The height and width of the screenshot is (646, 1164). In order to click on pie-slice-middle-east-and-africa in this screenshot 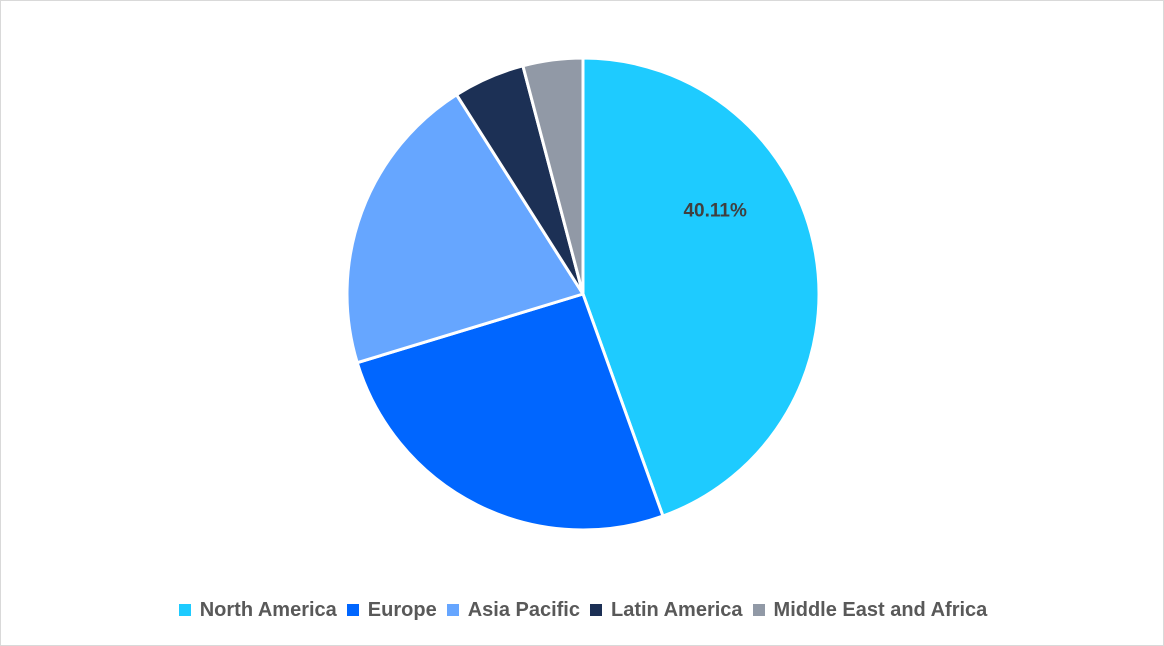, I will do `click(553, 176)`.